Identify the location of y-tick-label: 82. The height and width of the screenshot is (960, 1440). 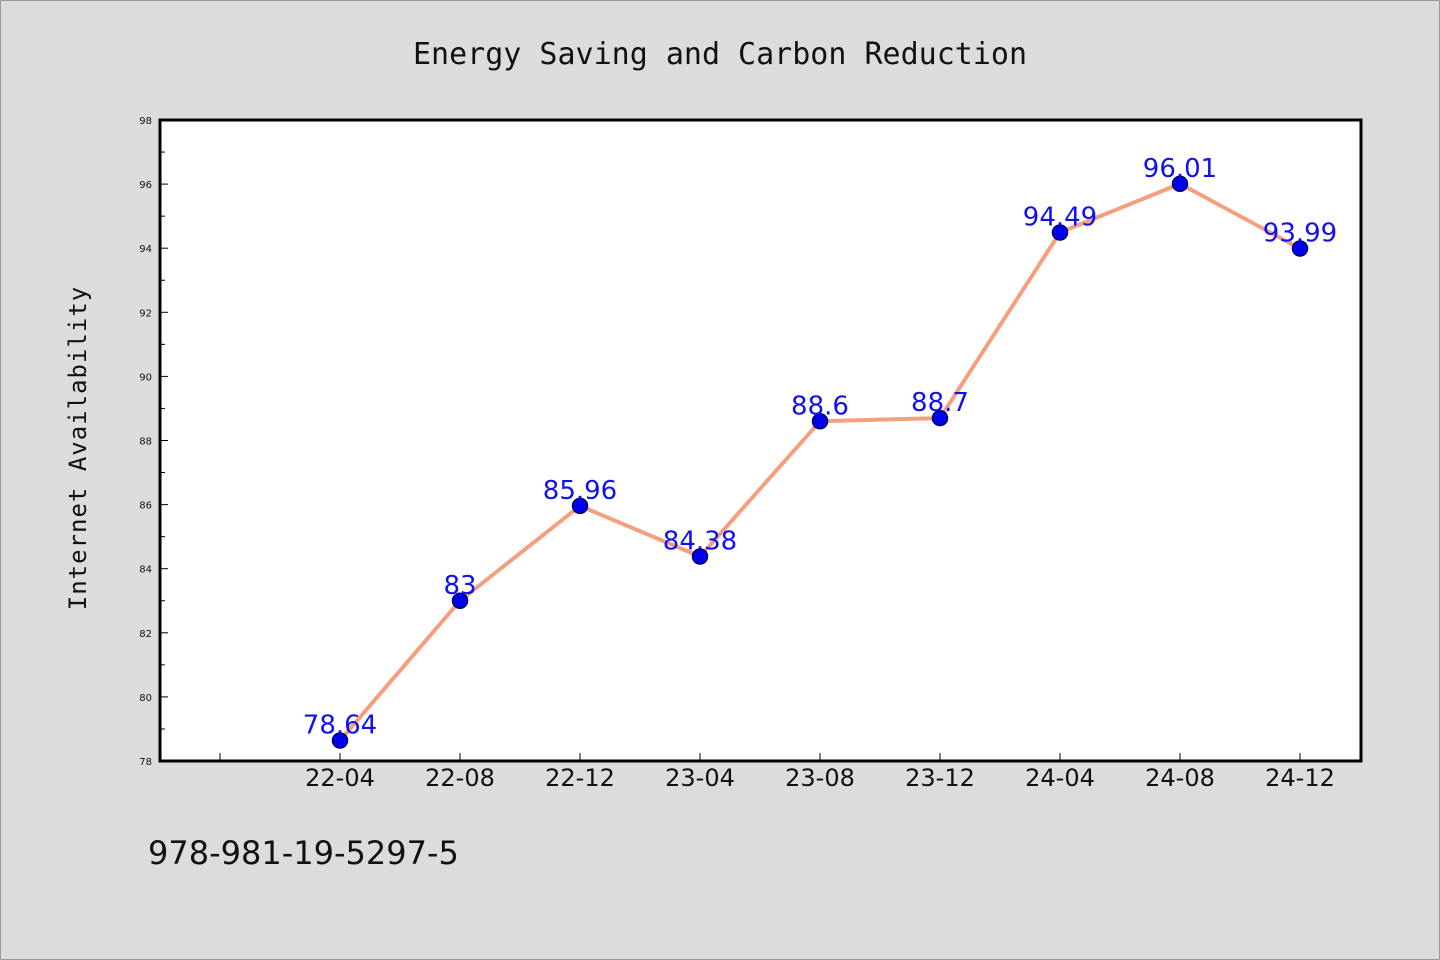
(145, 634).